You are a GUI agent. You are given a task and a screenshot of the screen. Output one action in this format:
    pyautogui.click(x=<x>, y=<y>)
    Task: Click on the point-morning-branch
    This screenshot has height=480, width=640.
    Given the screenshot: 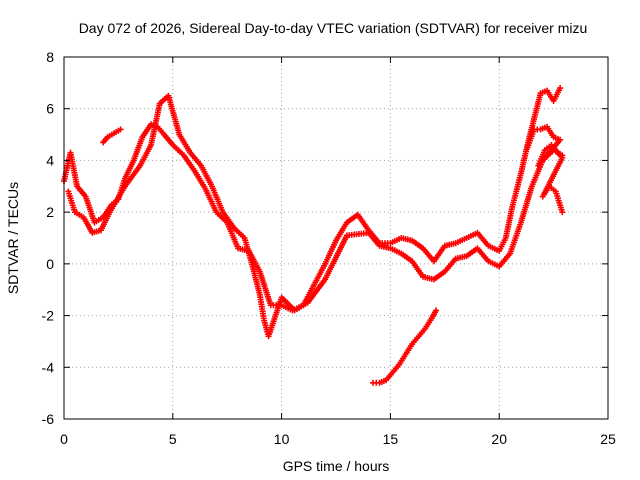 What is the action you would take?
    pyautogui.click(x=120, y=129)
    